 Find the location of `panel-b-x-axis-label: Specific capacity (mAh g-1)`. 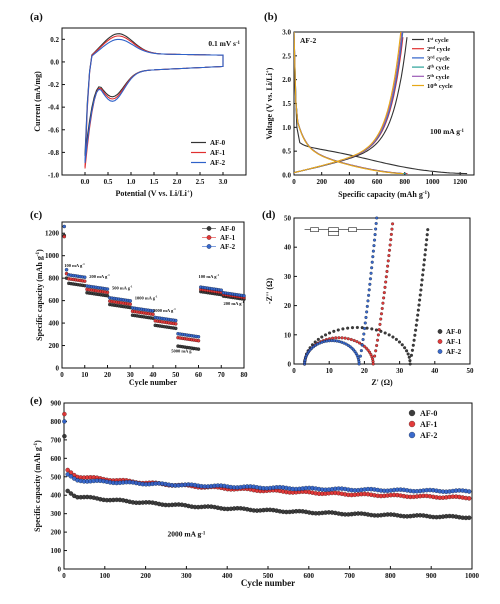

panel-b-x-axis-label: Specific capacity (mAh g-1) is located at coordinates (384, 194).